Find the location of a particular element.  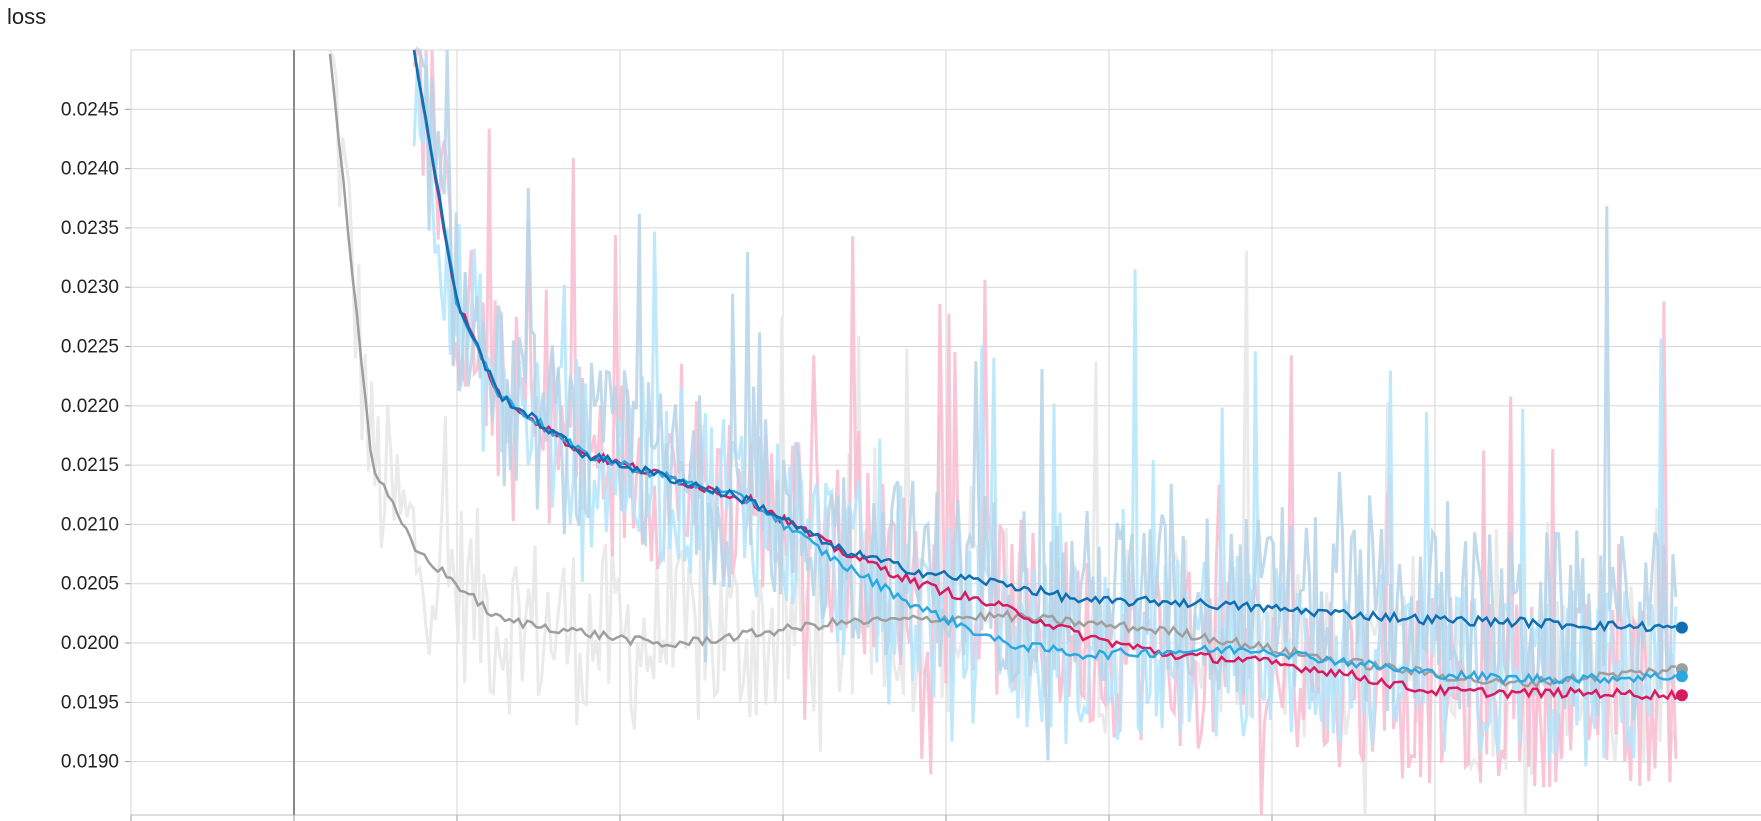

y-tick-label: 0.0240 is located at coordinates (90, 169).